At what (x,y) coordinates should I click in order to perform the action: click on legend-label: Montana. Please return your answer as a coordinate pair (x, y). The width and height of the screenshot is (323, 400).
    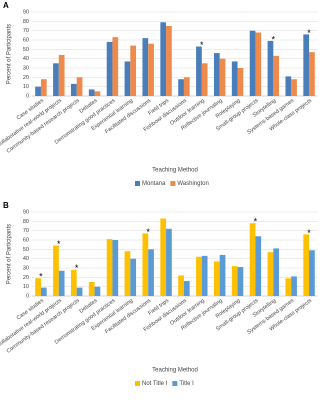
    Looking at the image, I should click on (154, 184).